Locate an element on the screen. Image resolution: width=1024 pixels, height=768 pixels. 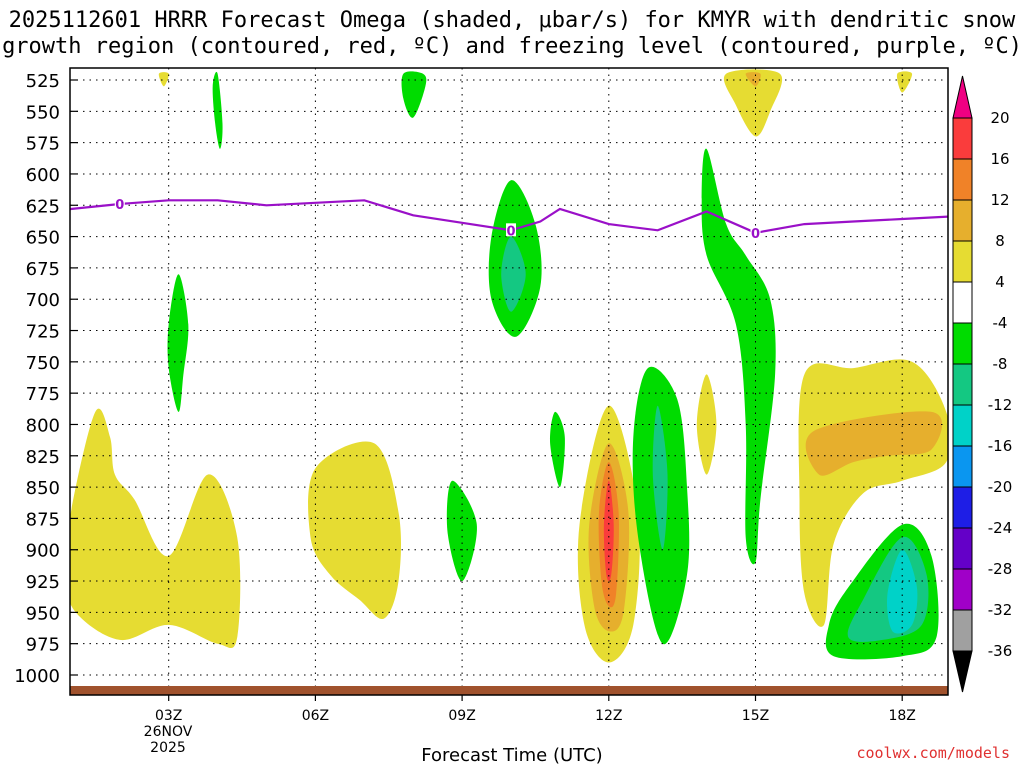
y-tick-label-800: 800 is located at coordinates (43, 425).